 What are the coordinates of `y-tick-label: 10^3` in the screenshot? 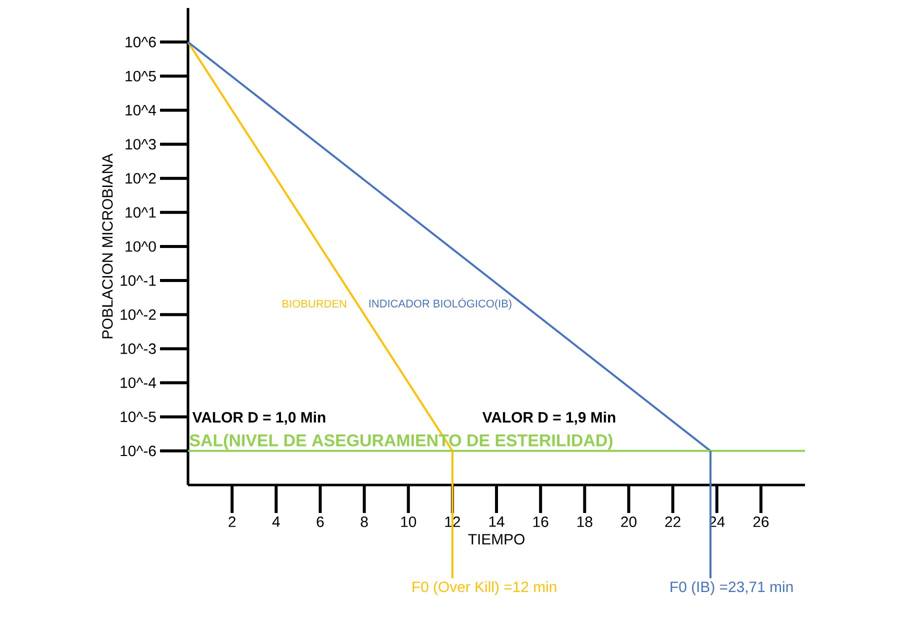 It's located at (141, 144).